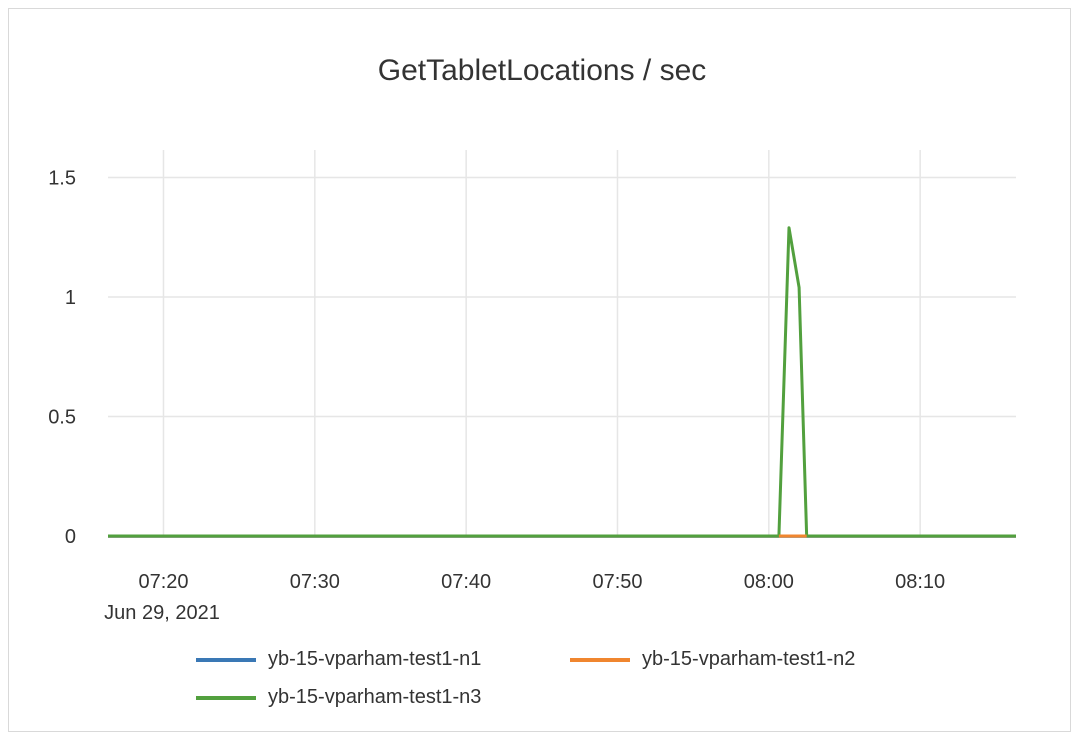 This screenshot has height=742, width=1080. I want to click on legend-item: yb-15-vparham-test1-n3, so click(338, 697).